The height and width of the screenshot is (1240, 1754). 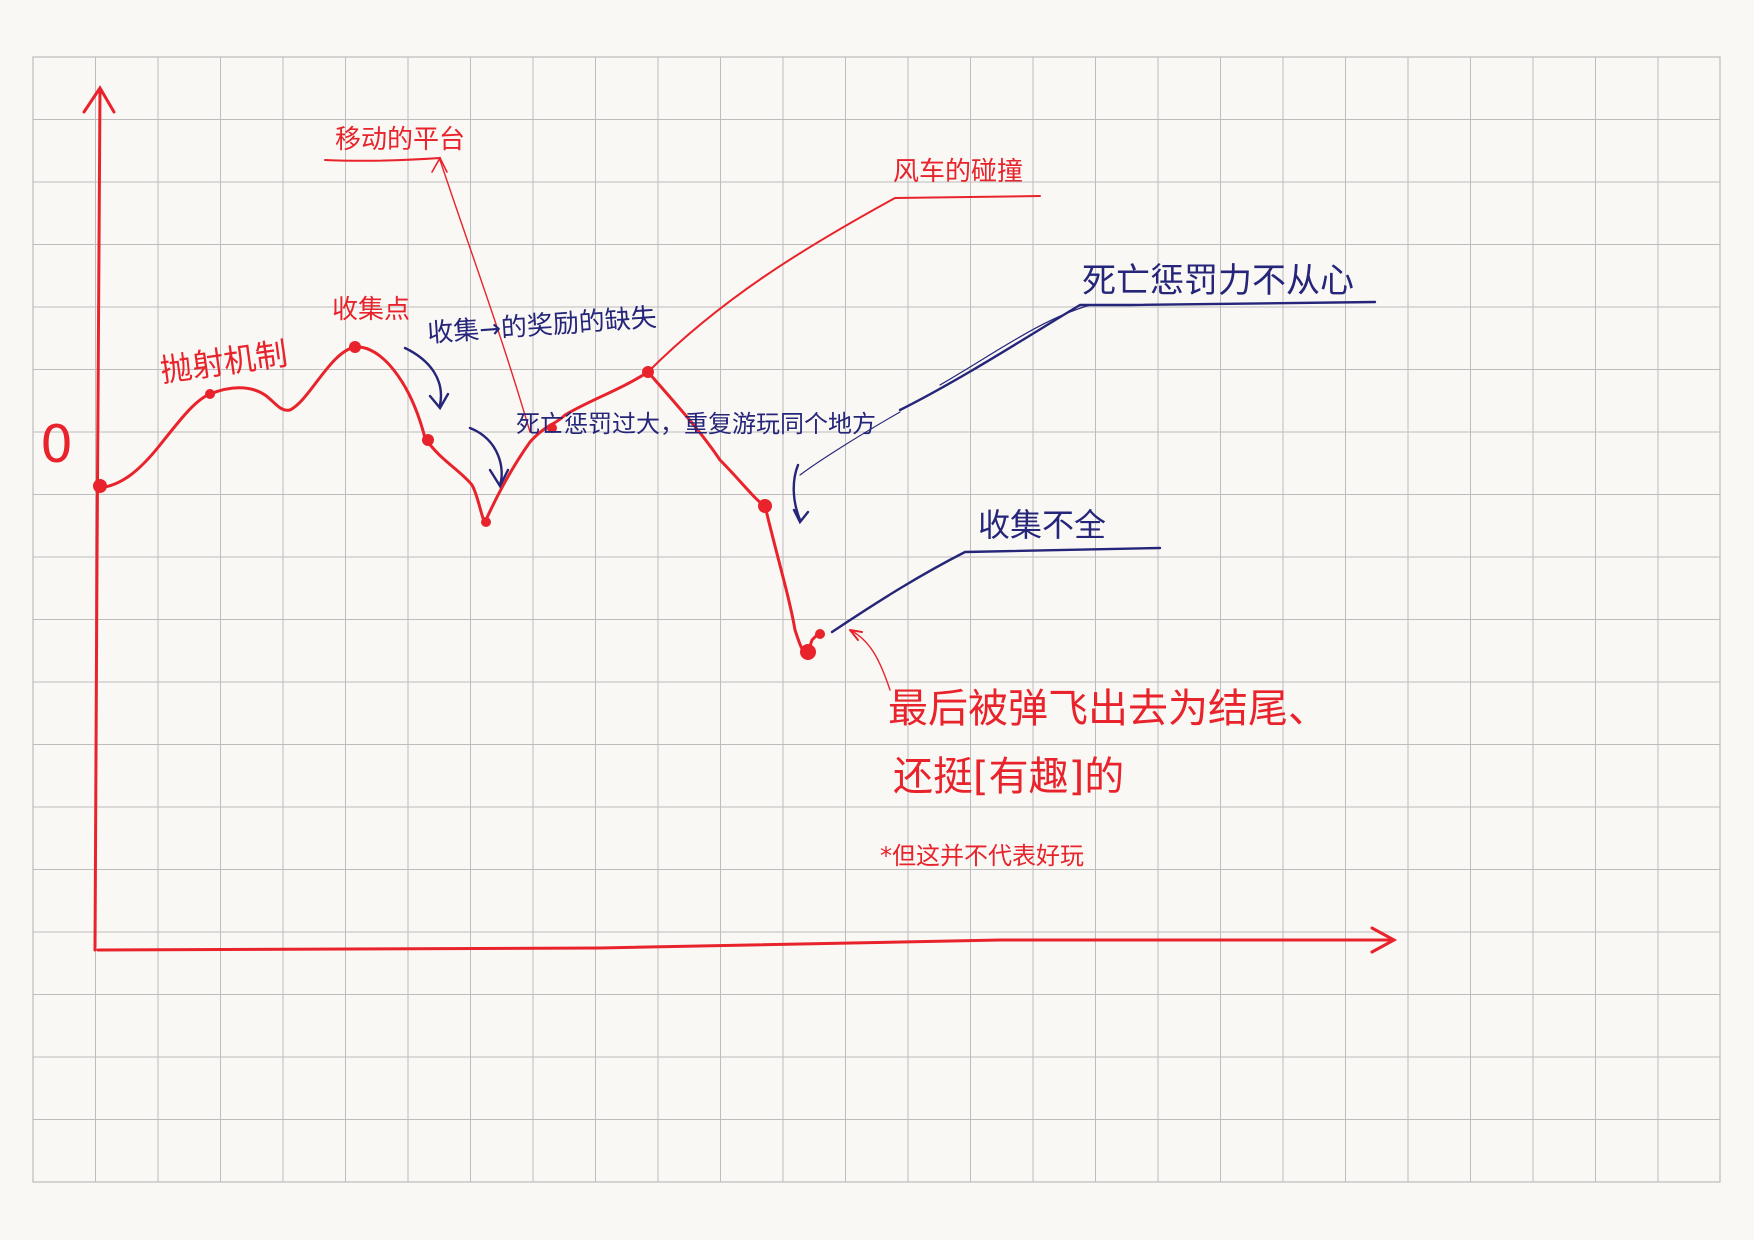 I want to click on label-footnote: *但这并不代表好玩, so click(x=982, y=856).